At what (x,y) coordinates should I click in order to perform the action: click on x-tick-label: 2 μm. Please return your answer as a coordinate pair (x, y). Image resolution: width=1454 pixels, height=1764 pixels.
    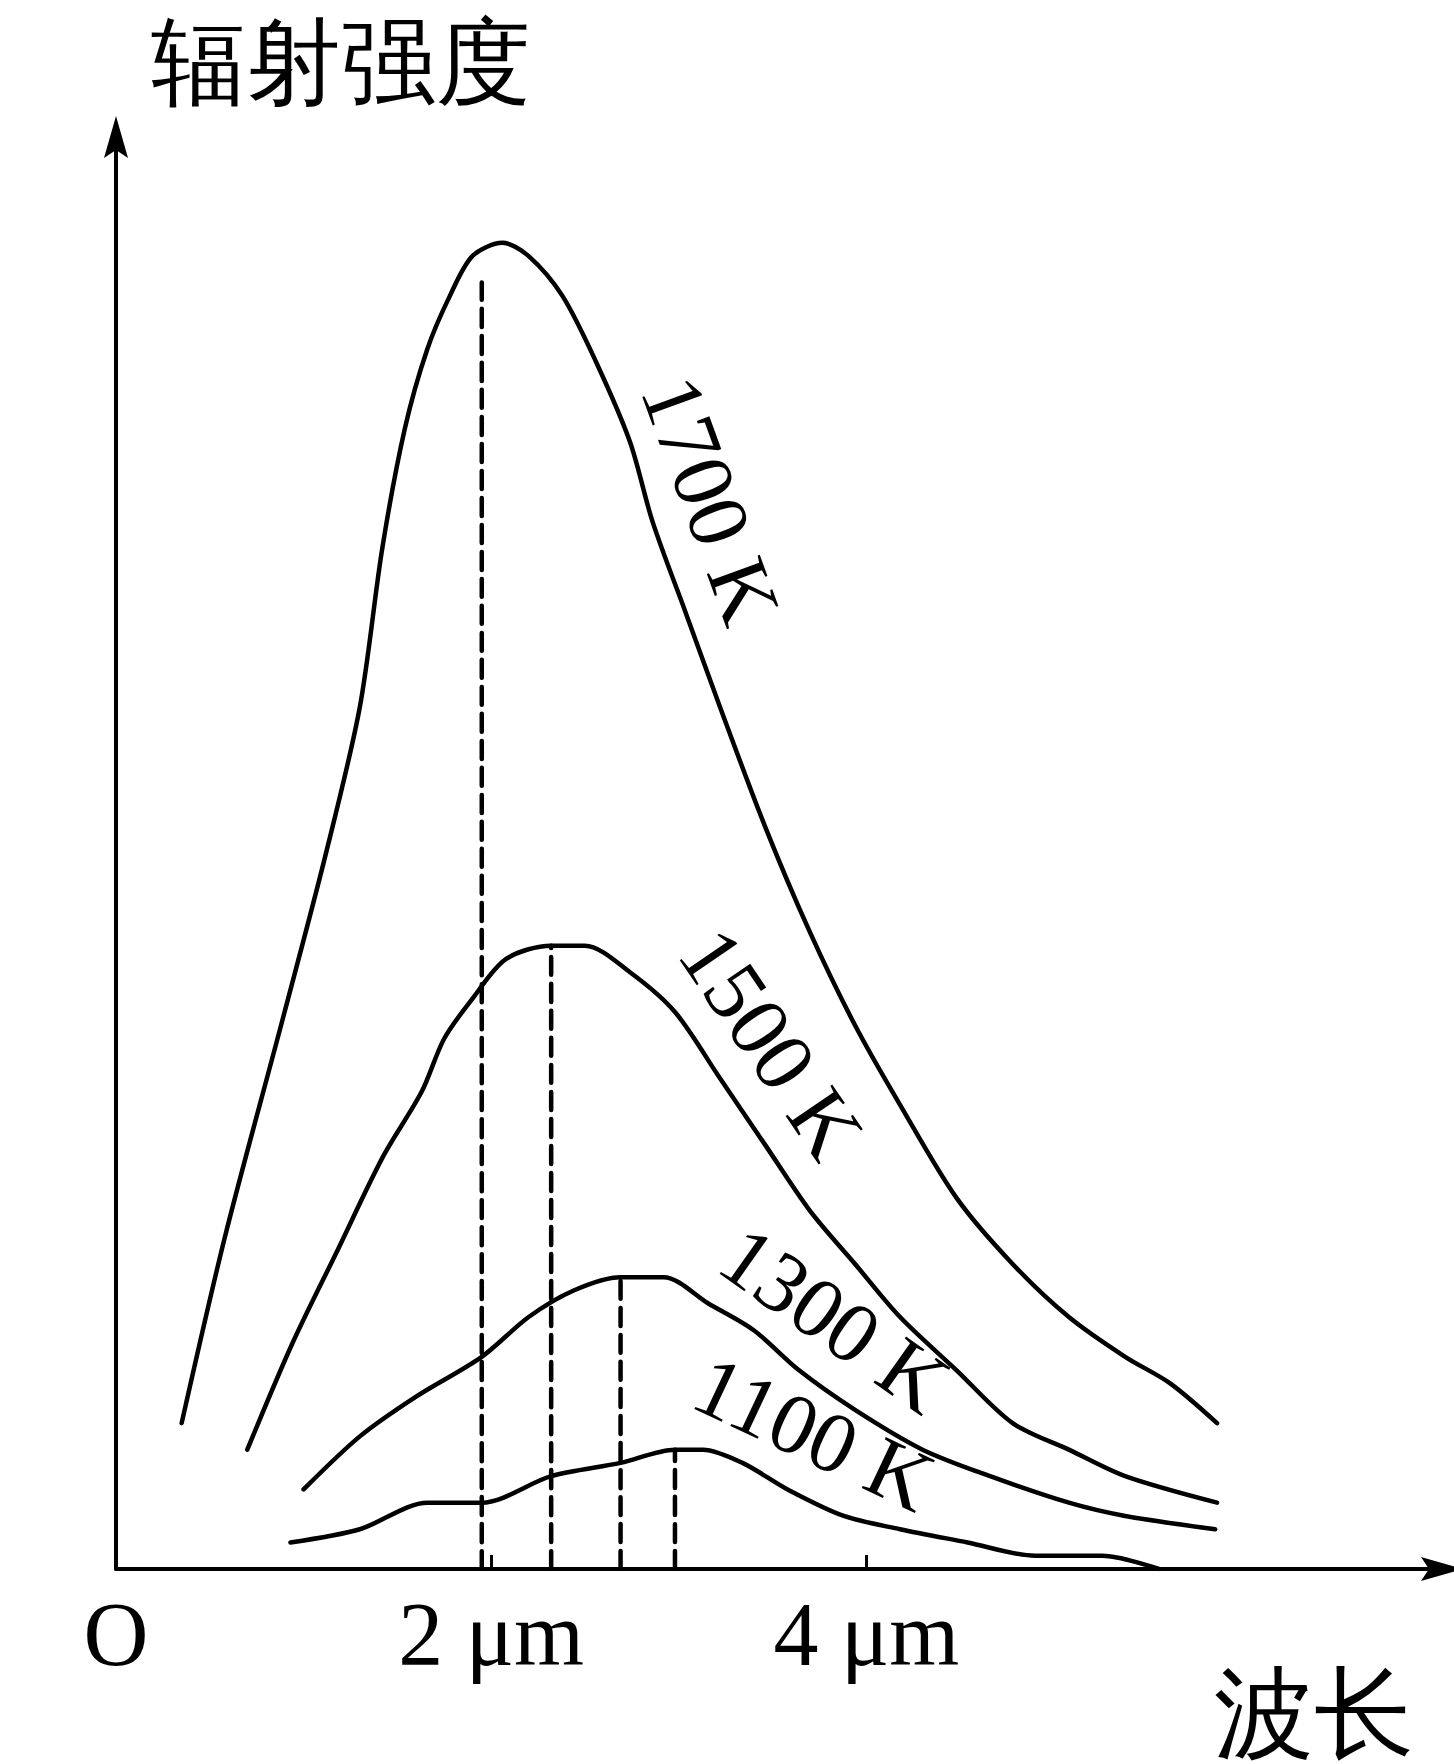
    Looking at the image, I should click on (491, 1634).